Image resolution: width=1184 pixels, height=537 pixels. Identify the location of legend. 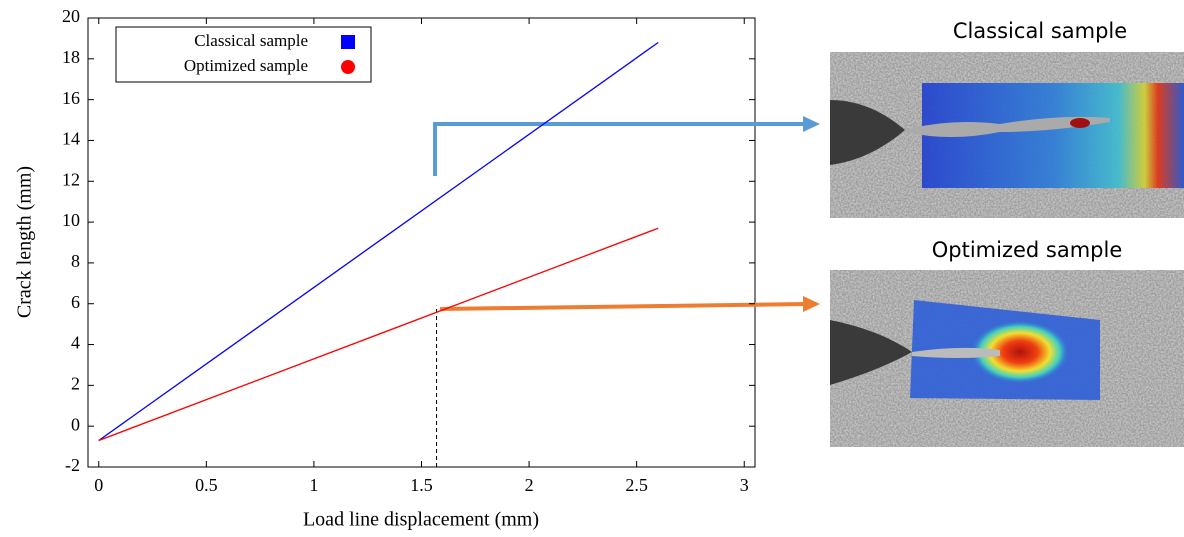
(243, 54).